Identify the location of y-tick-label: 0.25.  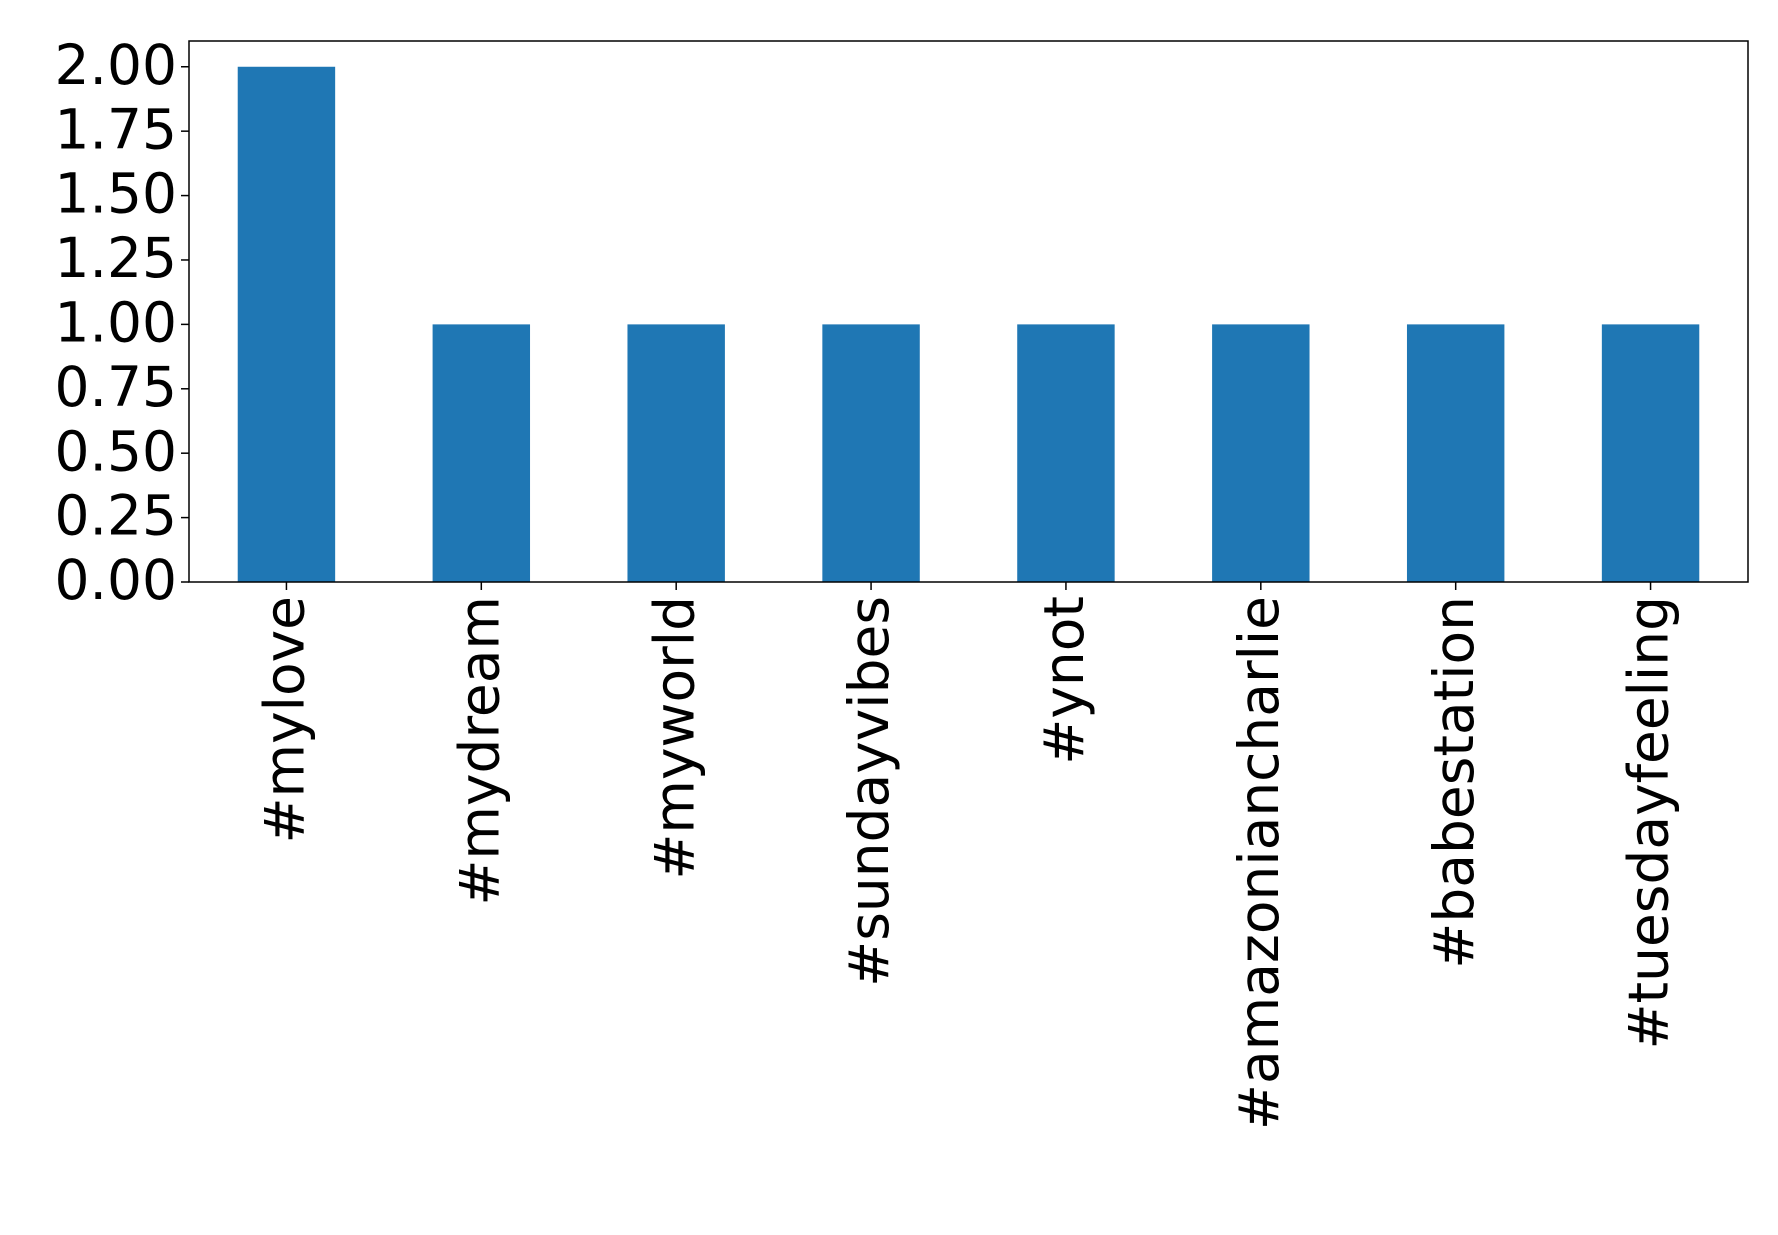
(116, 516).